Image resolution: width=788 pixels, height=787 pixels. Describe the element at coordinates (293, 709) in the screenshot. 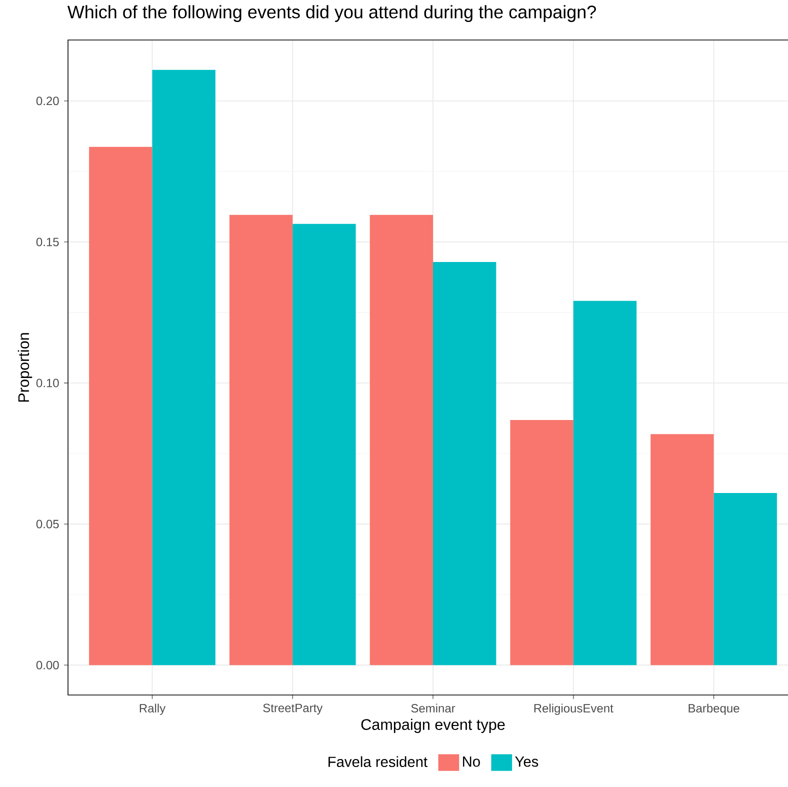

I see `x-tick-label: StreetParty` at that location.